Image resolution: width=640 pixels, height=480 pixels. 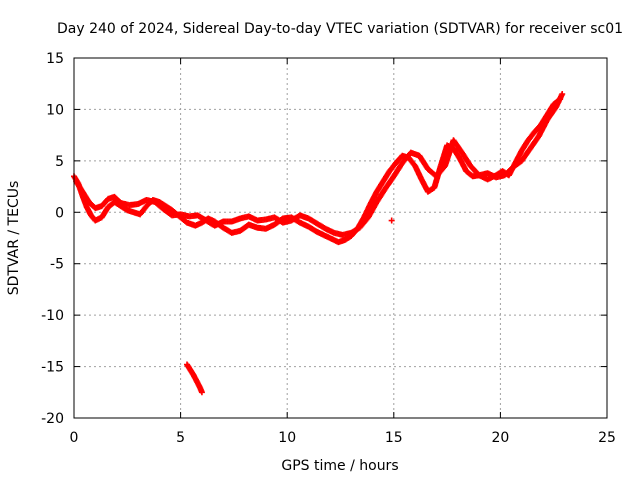 What do you see at coordinates (194, 378) in the screenshot?
I see `series-outlier-segment` at bounding box center [194, 378].